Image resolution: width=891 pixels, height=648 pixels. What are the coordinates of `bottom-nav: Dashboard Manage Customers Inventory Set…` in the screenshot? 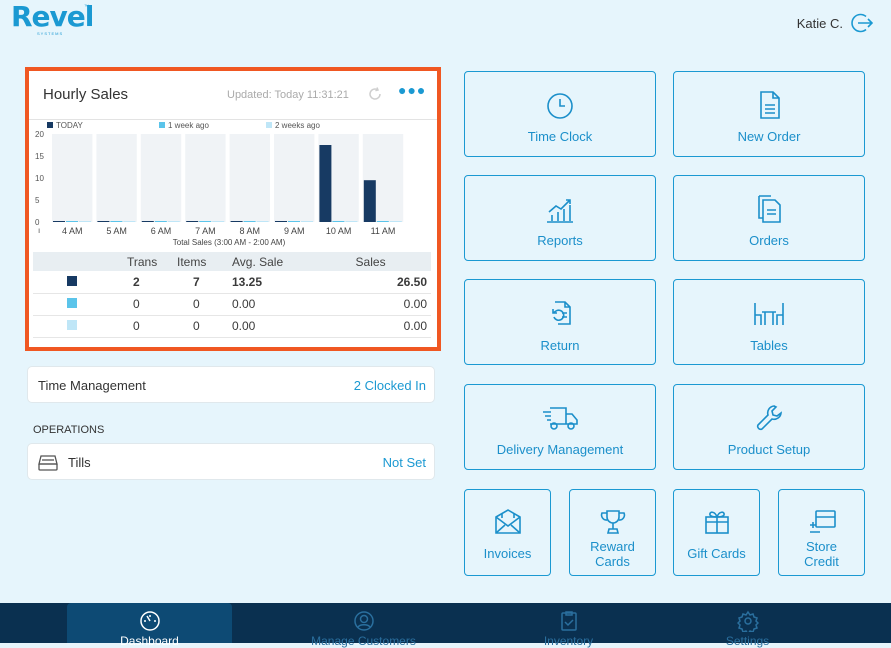 It's located at (445, 625).